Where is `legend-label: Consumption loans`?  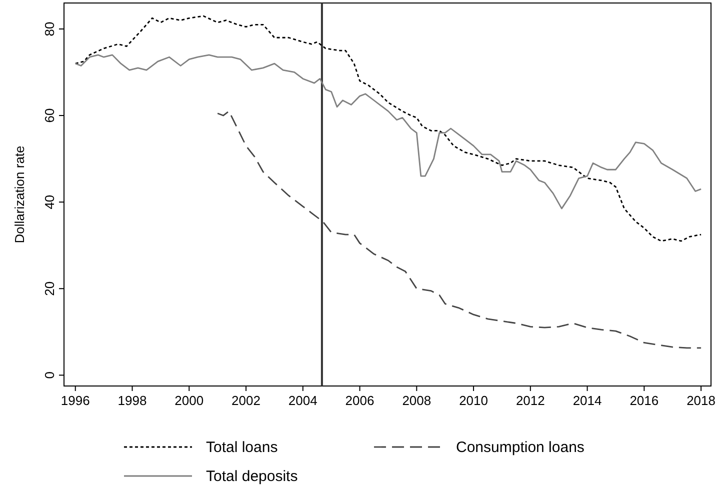
legend-label: Consumption loans is located at coordinates (520, 447).